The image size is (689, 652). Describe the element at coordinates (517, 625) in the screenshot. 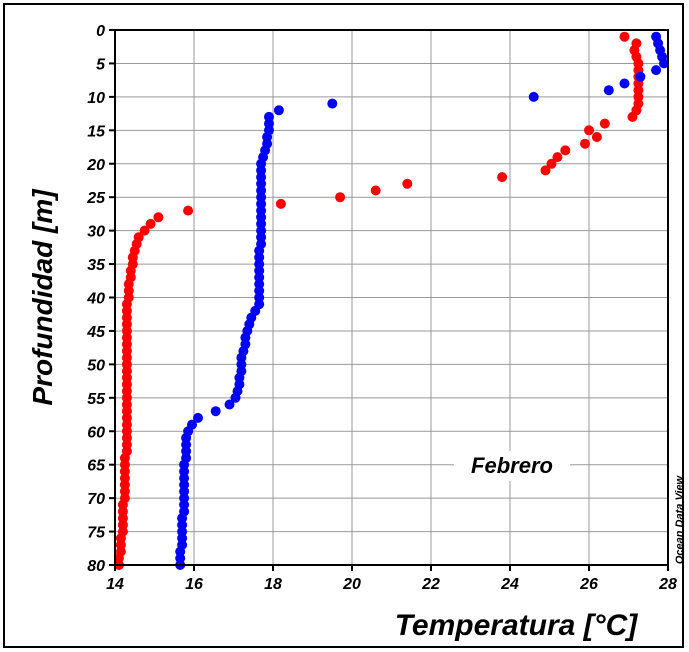

I see `x-axis-label: Temperatura [°C]` at that location.